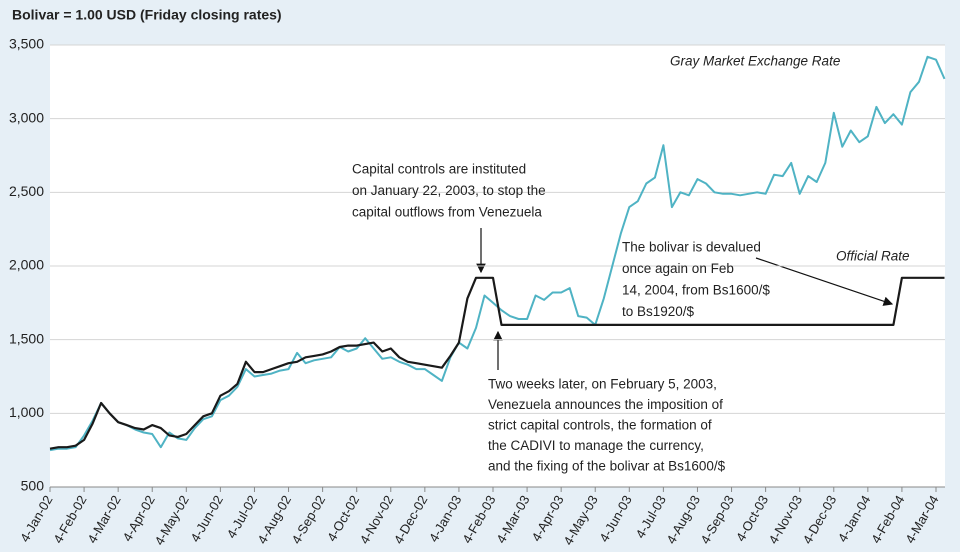 The height and width of the screenshot is (552, 960). What do you see at coordinates (658, 311) in the screenshot?
I see `annotation: to Bs1920/$` at bounding box center [658, 311].